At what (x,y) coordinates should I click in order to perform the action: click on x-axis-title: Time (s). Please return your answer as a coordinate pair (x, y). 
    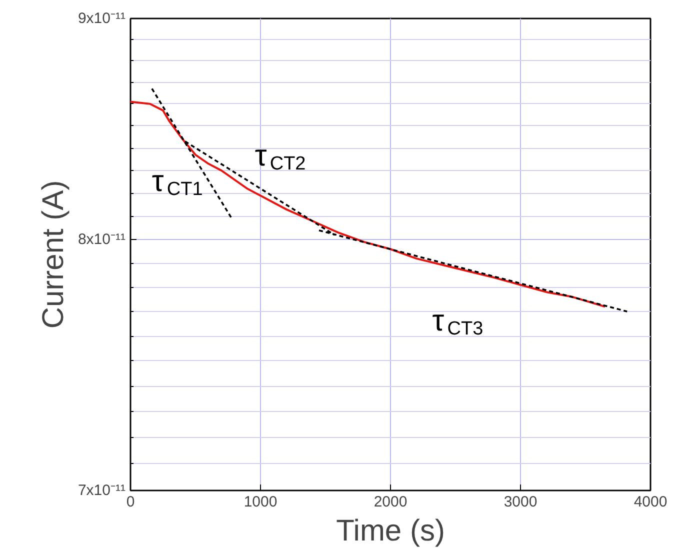
    Looking at the image, I should click on (390, 531).